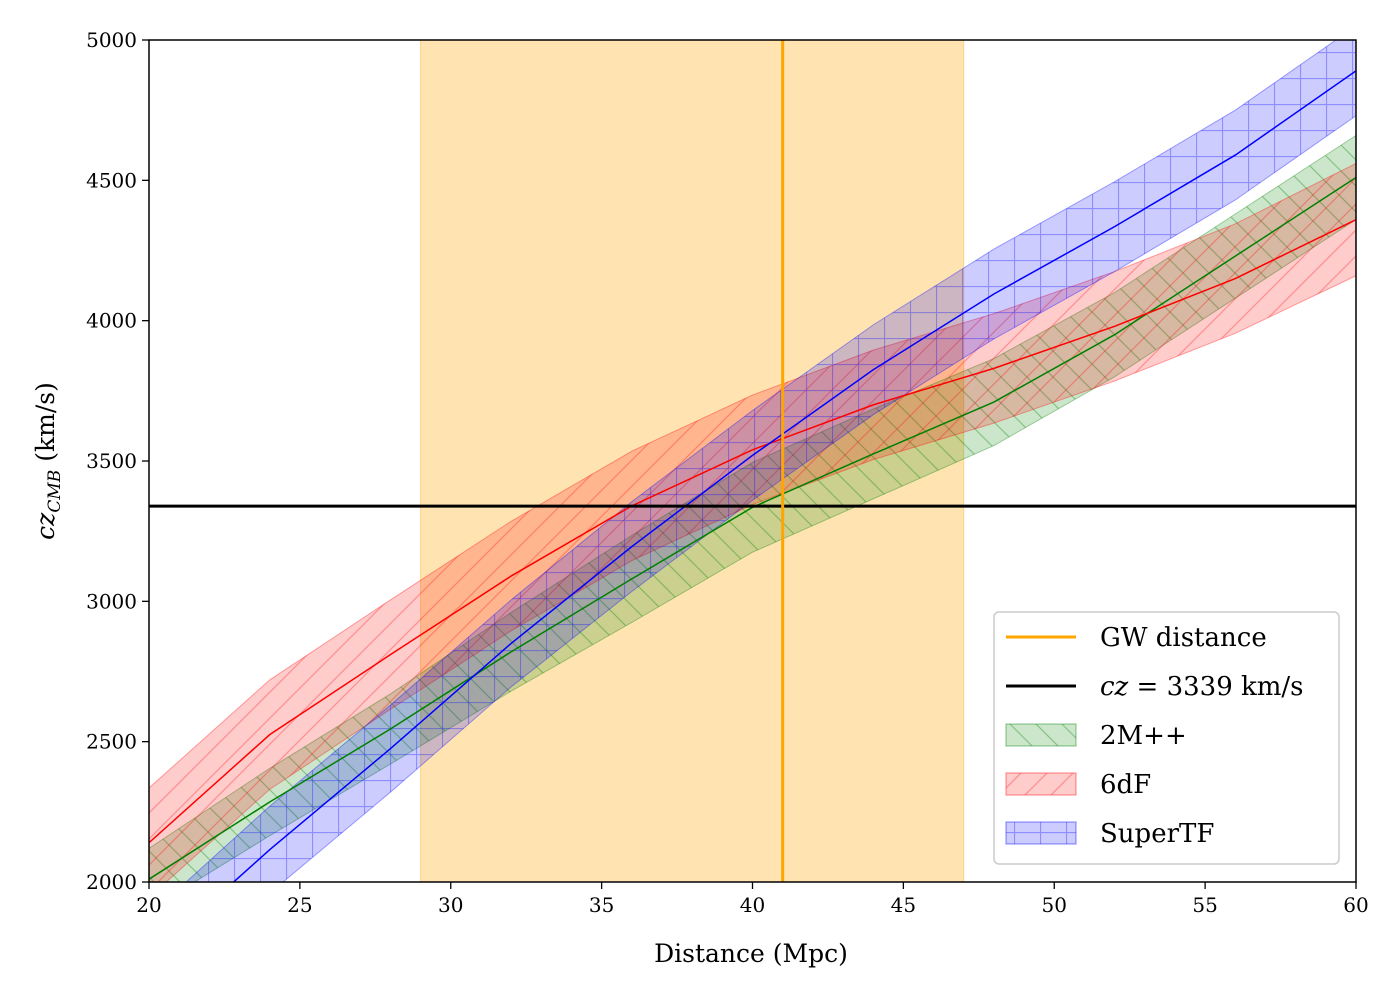 Image resolution: width=1400 pixels, height=1000 pixels. I want to click on legend-supertf-label: SuperTF, so click(1157, 834).